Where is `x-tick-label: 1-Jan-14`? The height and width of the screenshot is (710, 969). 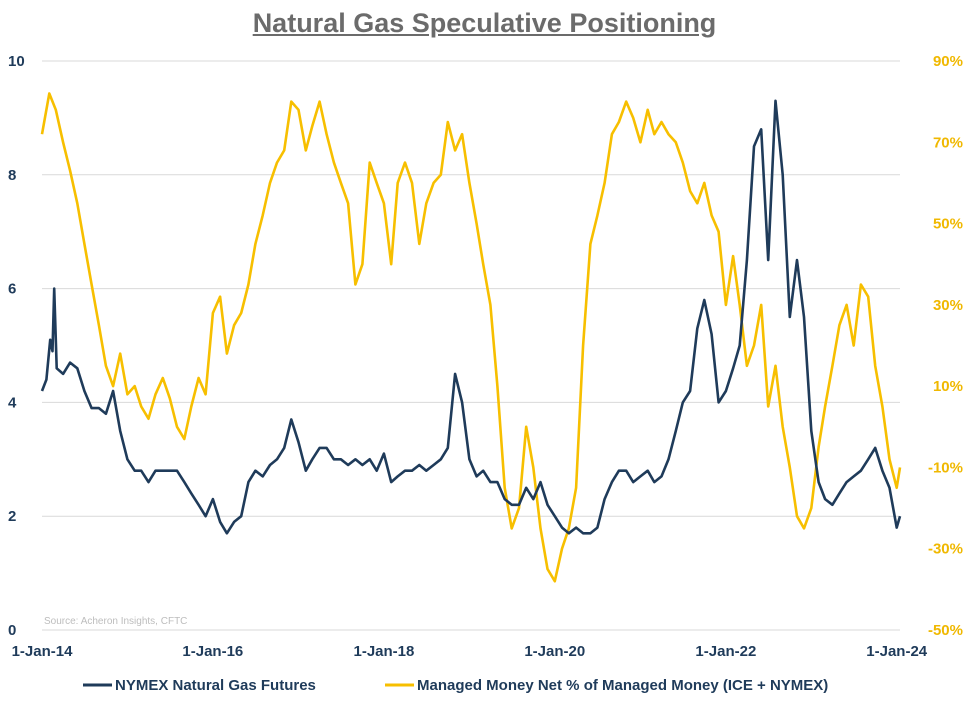
x-tick-label: 1-Jan-14 is located at coordinates (43, 651).